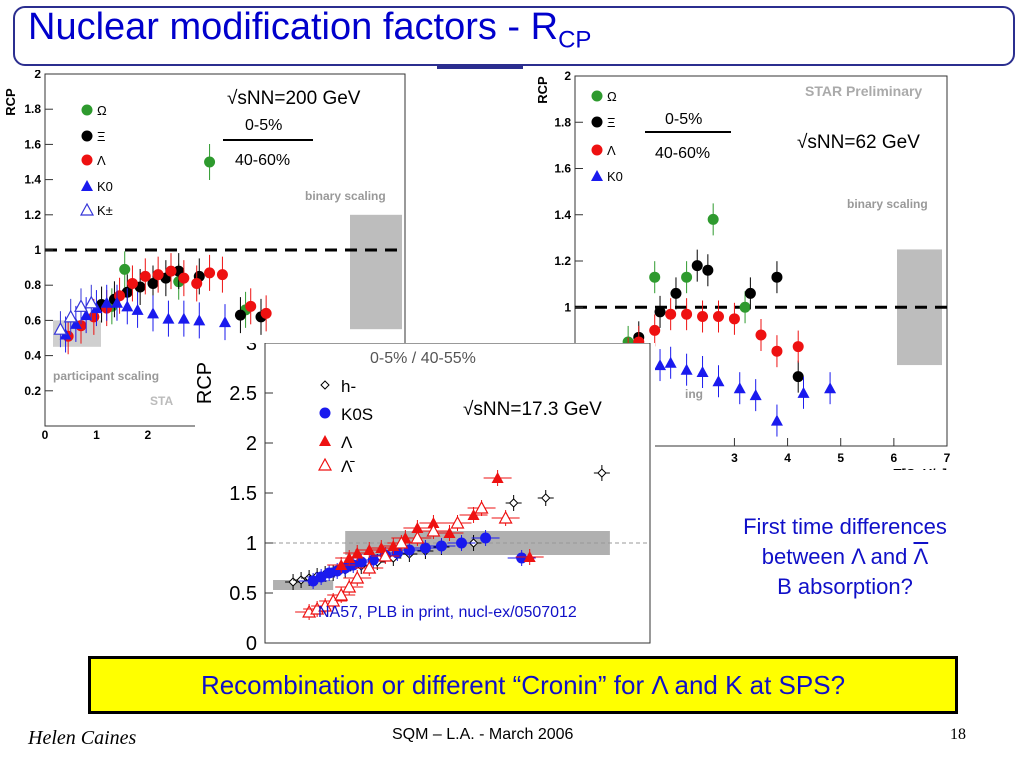 The image size is (1024, 768). I want to click on slide-title: Nuclear modification factors - RCP, so click(310, 30).